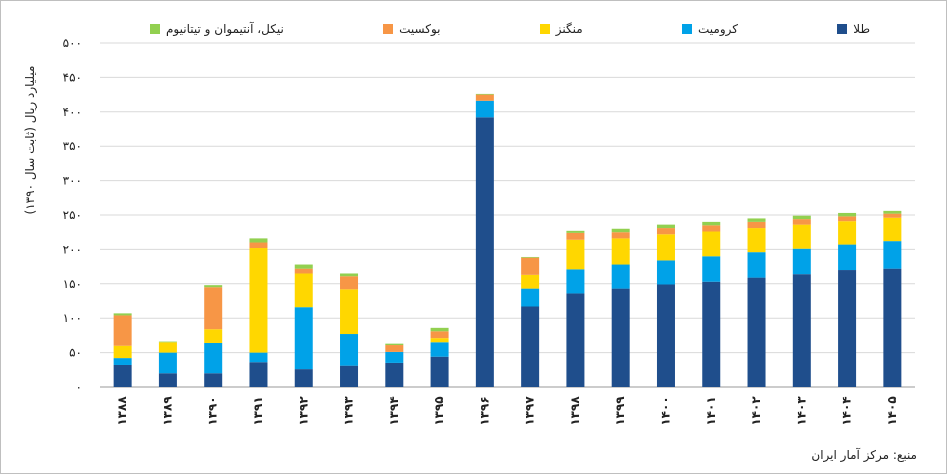 The width and height of the screenshot is (947, 474). What do you see at coordinates (72, 181) in the screenshot?
I see `y-tick-label: ۳۰۰` at bounding box center [72, 181].